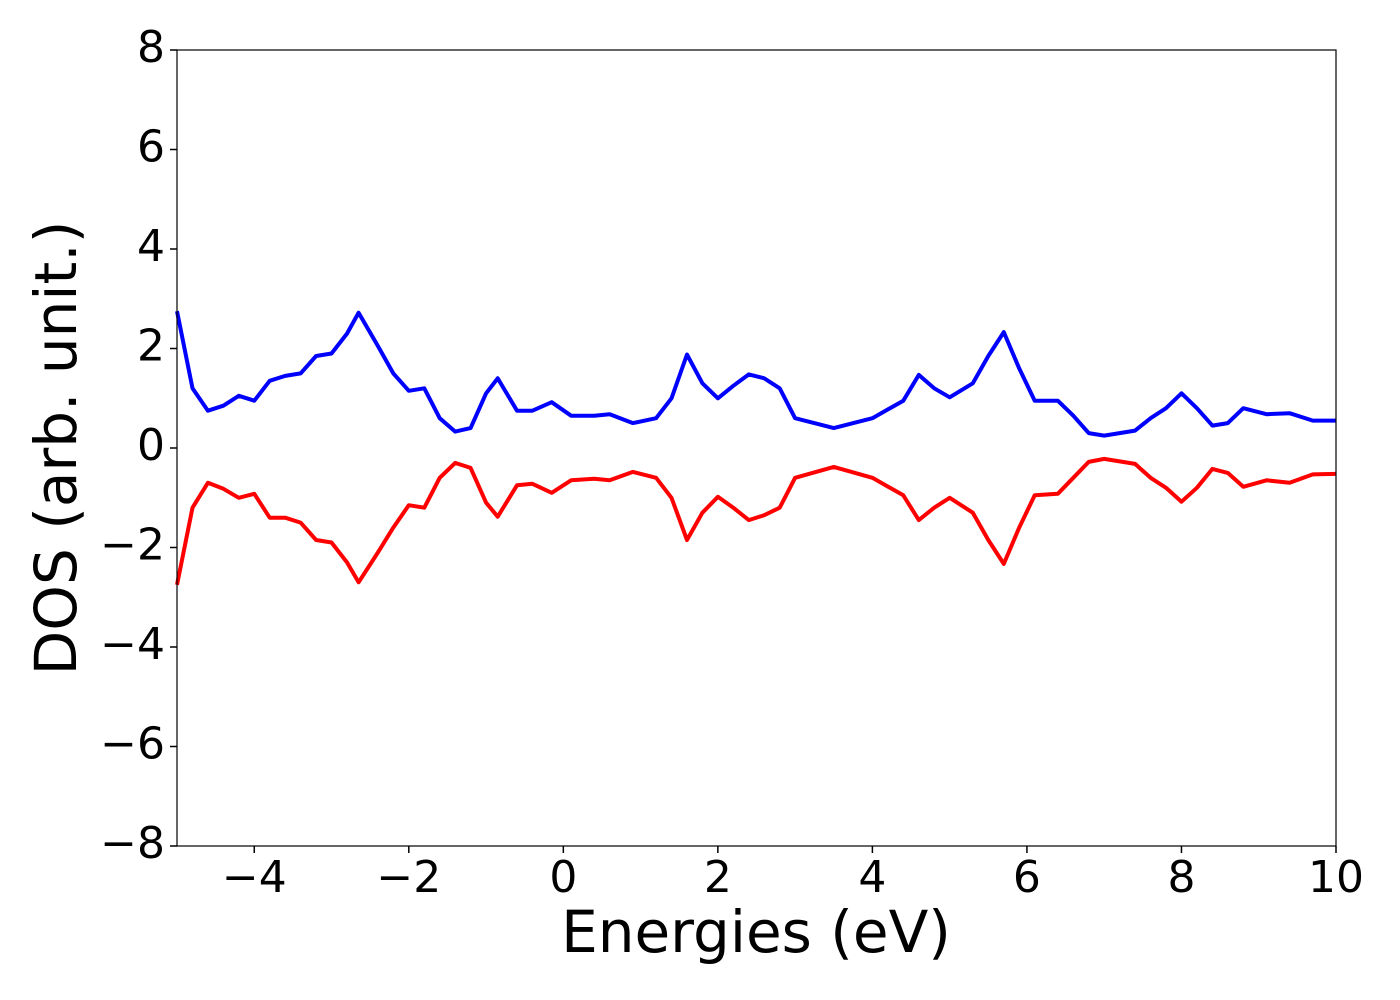 Image resolution: width=1400 pixels, height=1000 pixels. I want to click on y-tick-label: 8, so click(151, 47).